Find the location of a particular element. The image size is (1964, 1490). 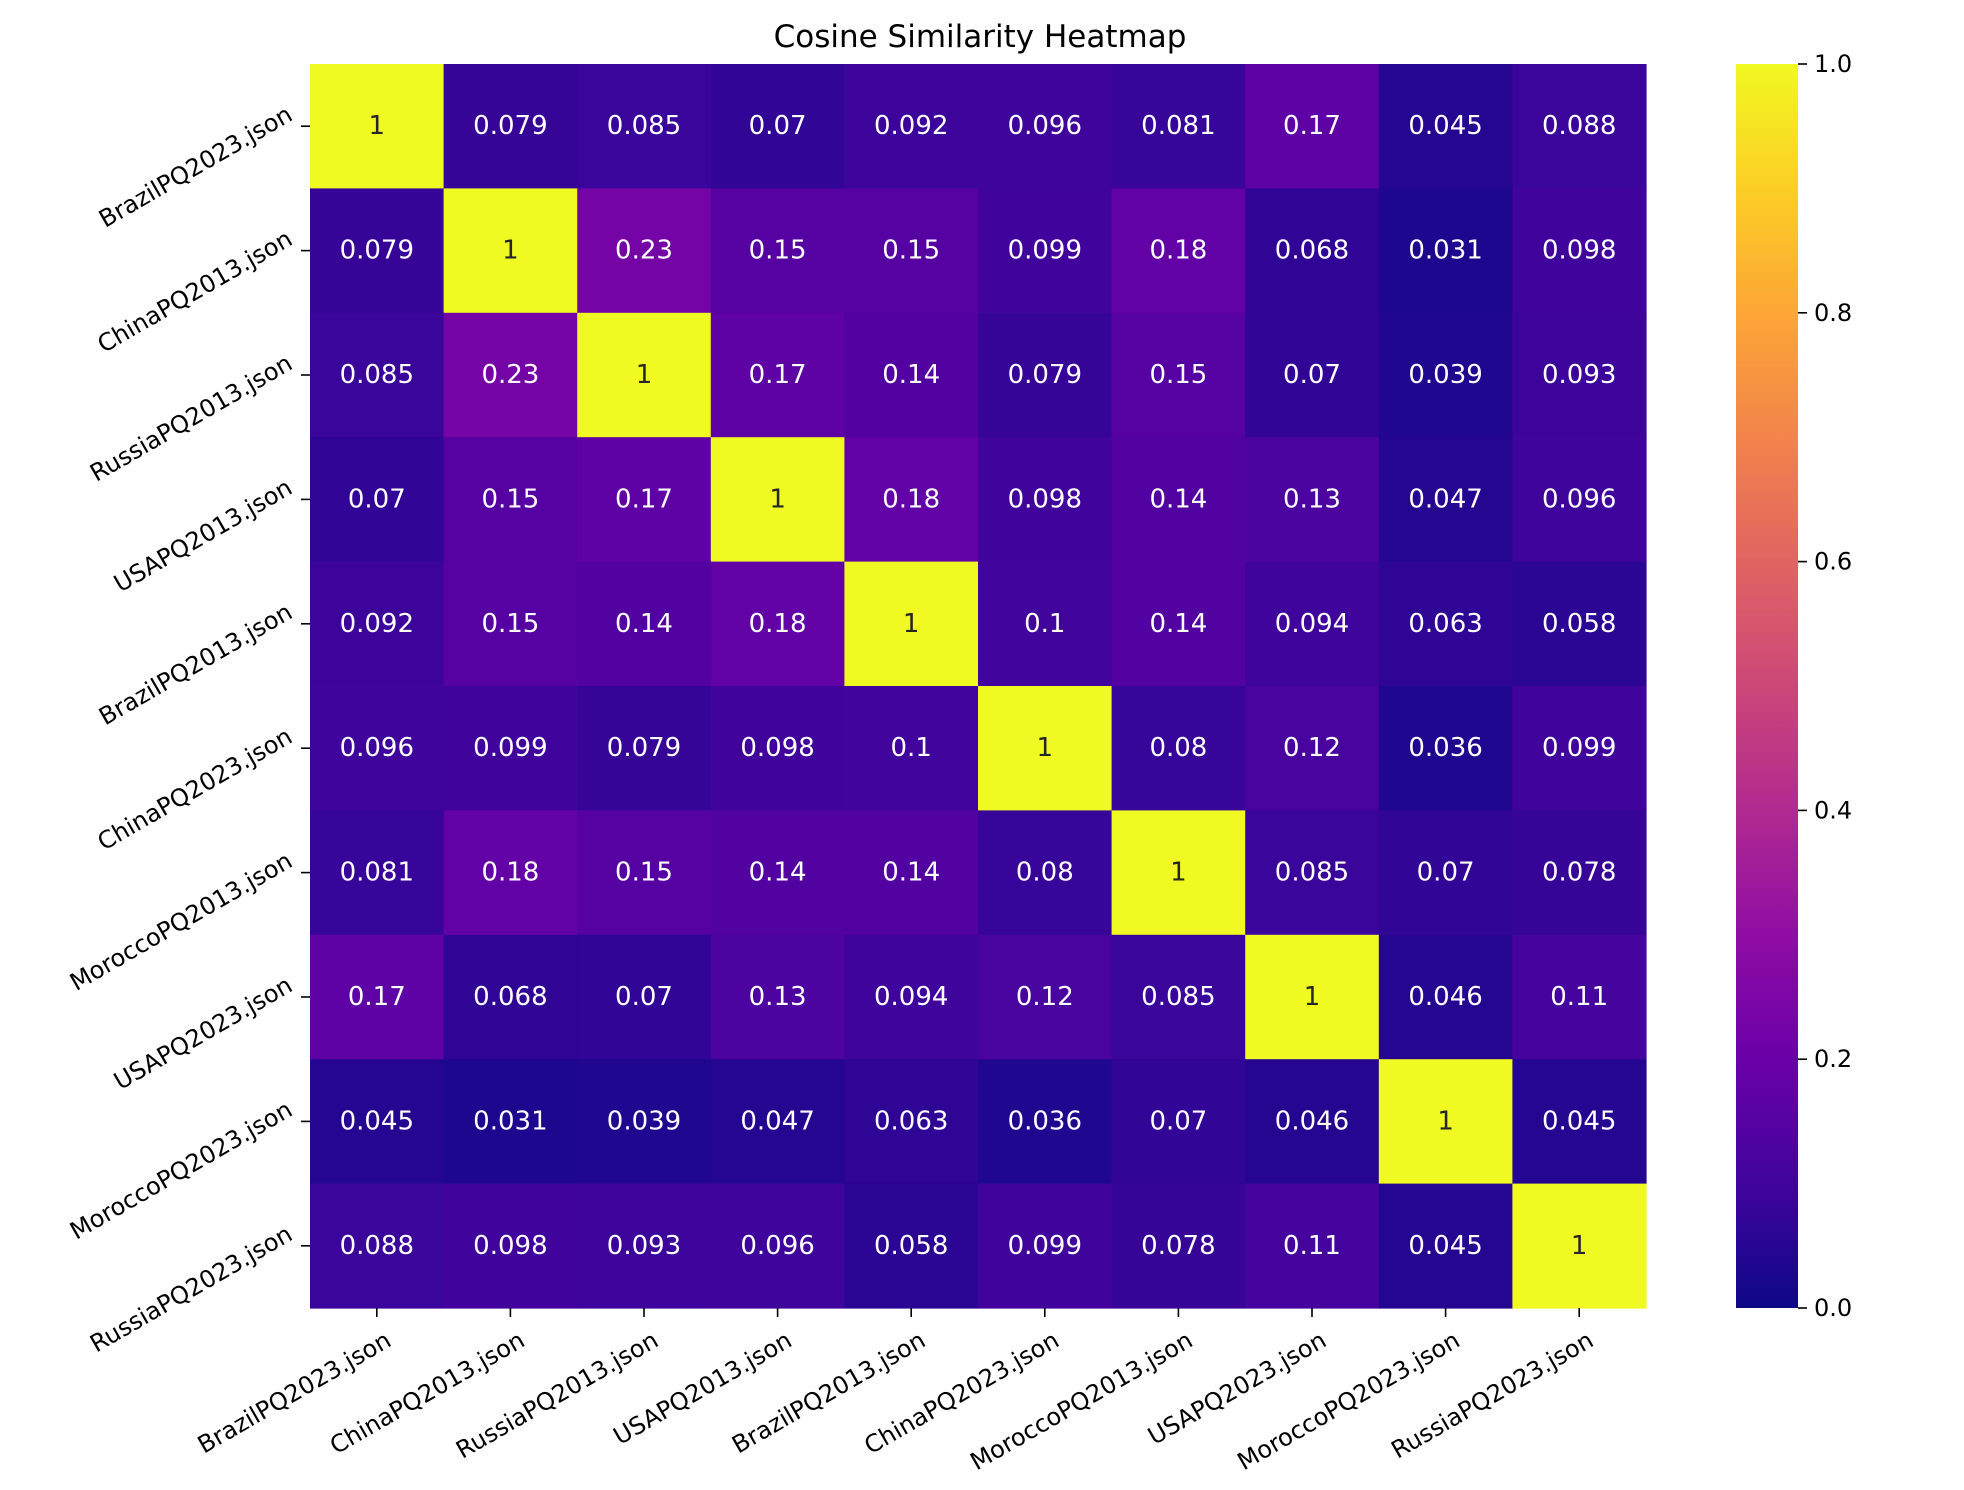

cell-value-label: 0.08 is located at coordinates (1178, 748).